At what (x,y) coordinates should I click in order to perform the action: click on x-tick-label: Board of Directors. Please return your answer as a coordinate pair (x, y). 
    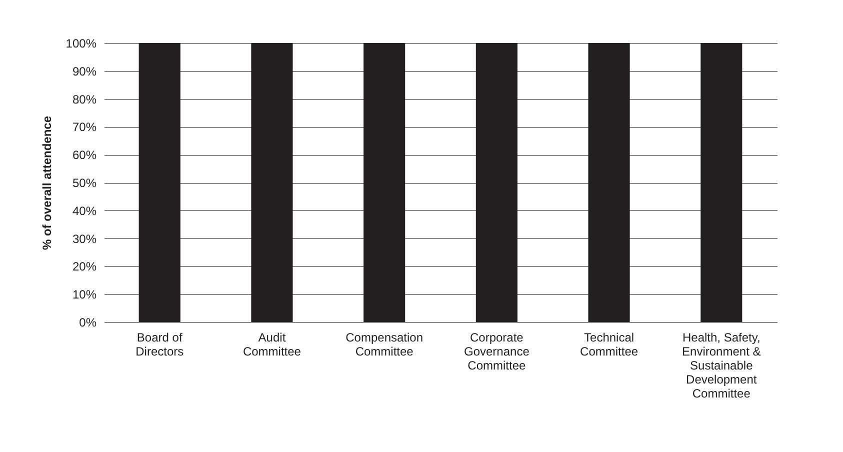
    Looking at the image, I should click on (160, 344).